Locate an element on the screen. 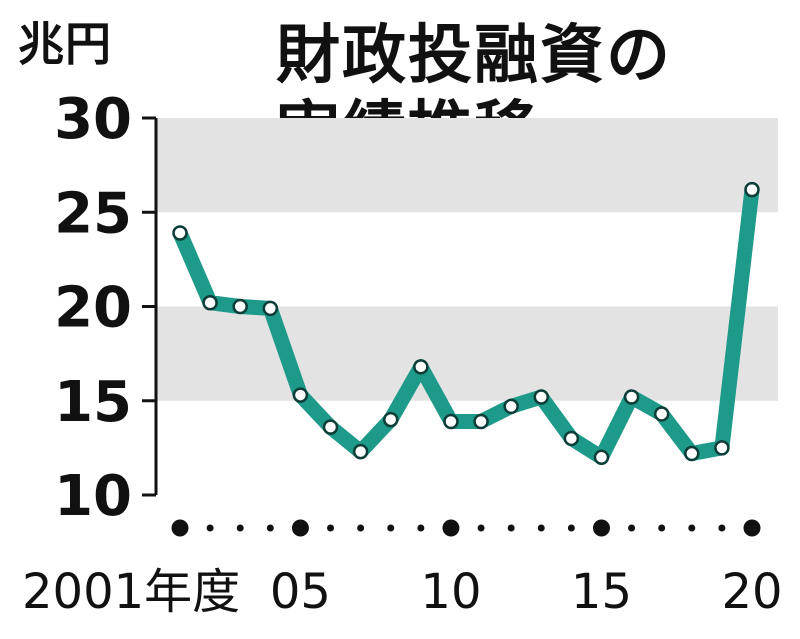 The image size is (800, 639). x-tick-label-2010: 10 is located at coordinates (450, 592).